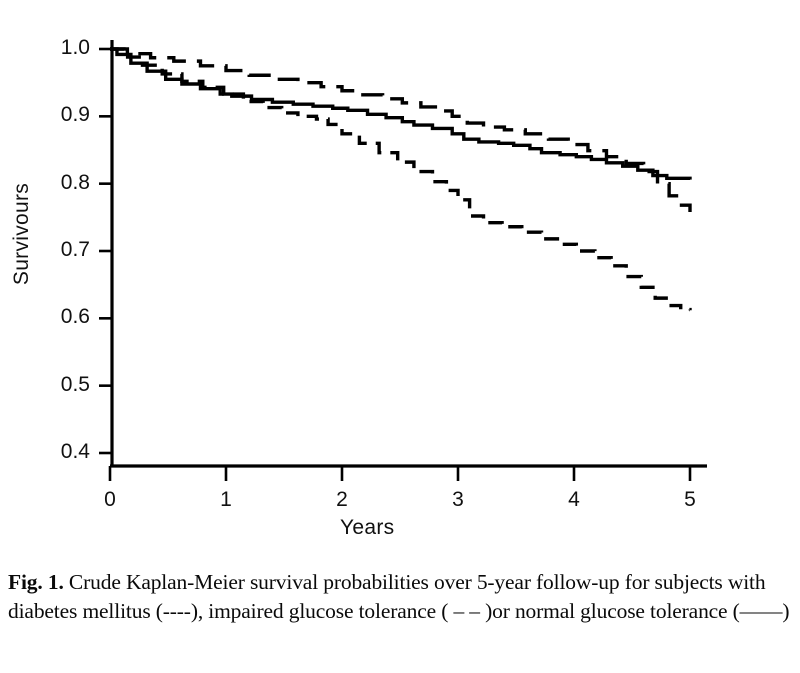  Describe the element at coordinates (367, 527) in the screenshot. I see `x-axis-label: Years` at that location.